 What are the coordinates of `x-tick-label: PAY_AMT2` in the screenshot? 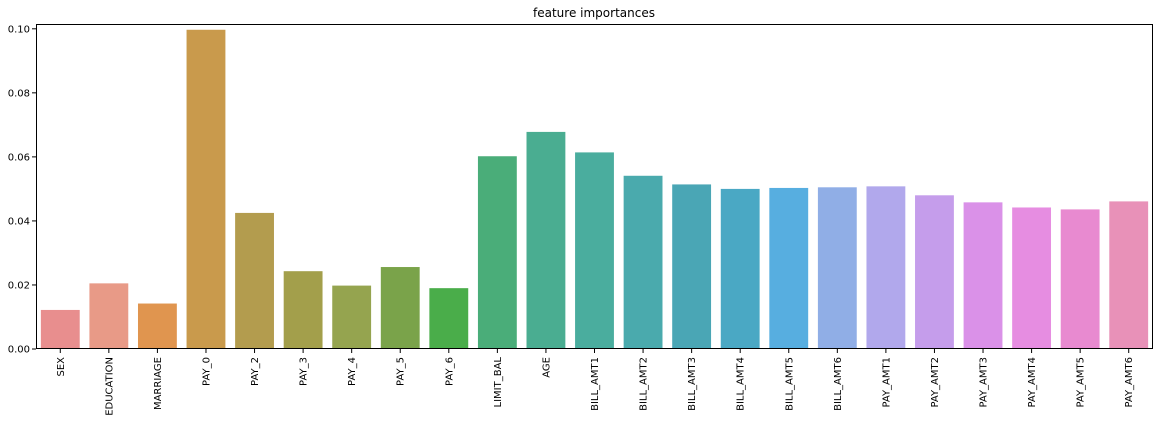 It's located at (935, 382).